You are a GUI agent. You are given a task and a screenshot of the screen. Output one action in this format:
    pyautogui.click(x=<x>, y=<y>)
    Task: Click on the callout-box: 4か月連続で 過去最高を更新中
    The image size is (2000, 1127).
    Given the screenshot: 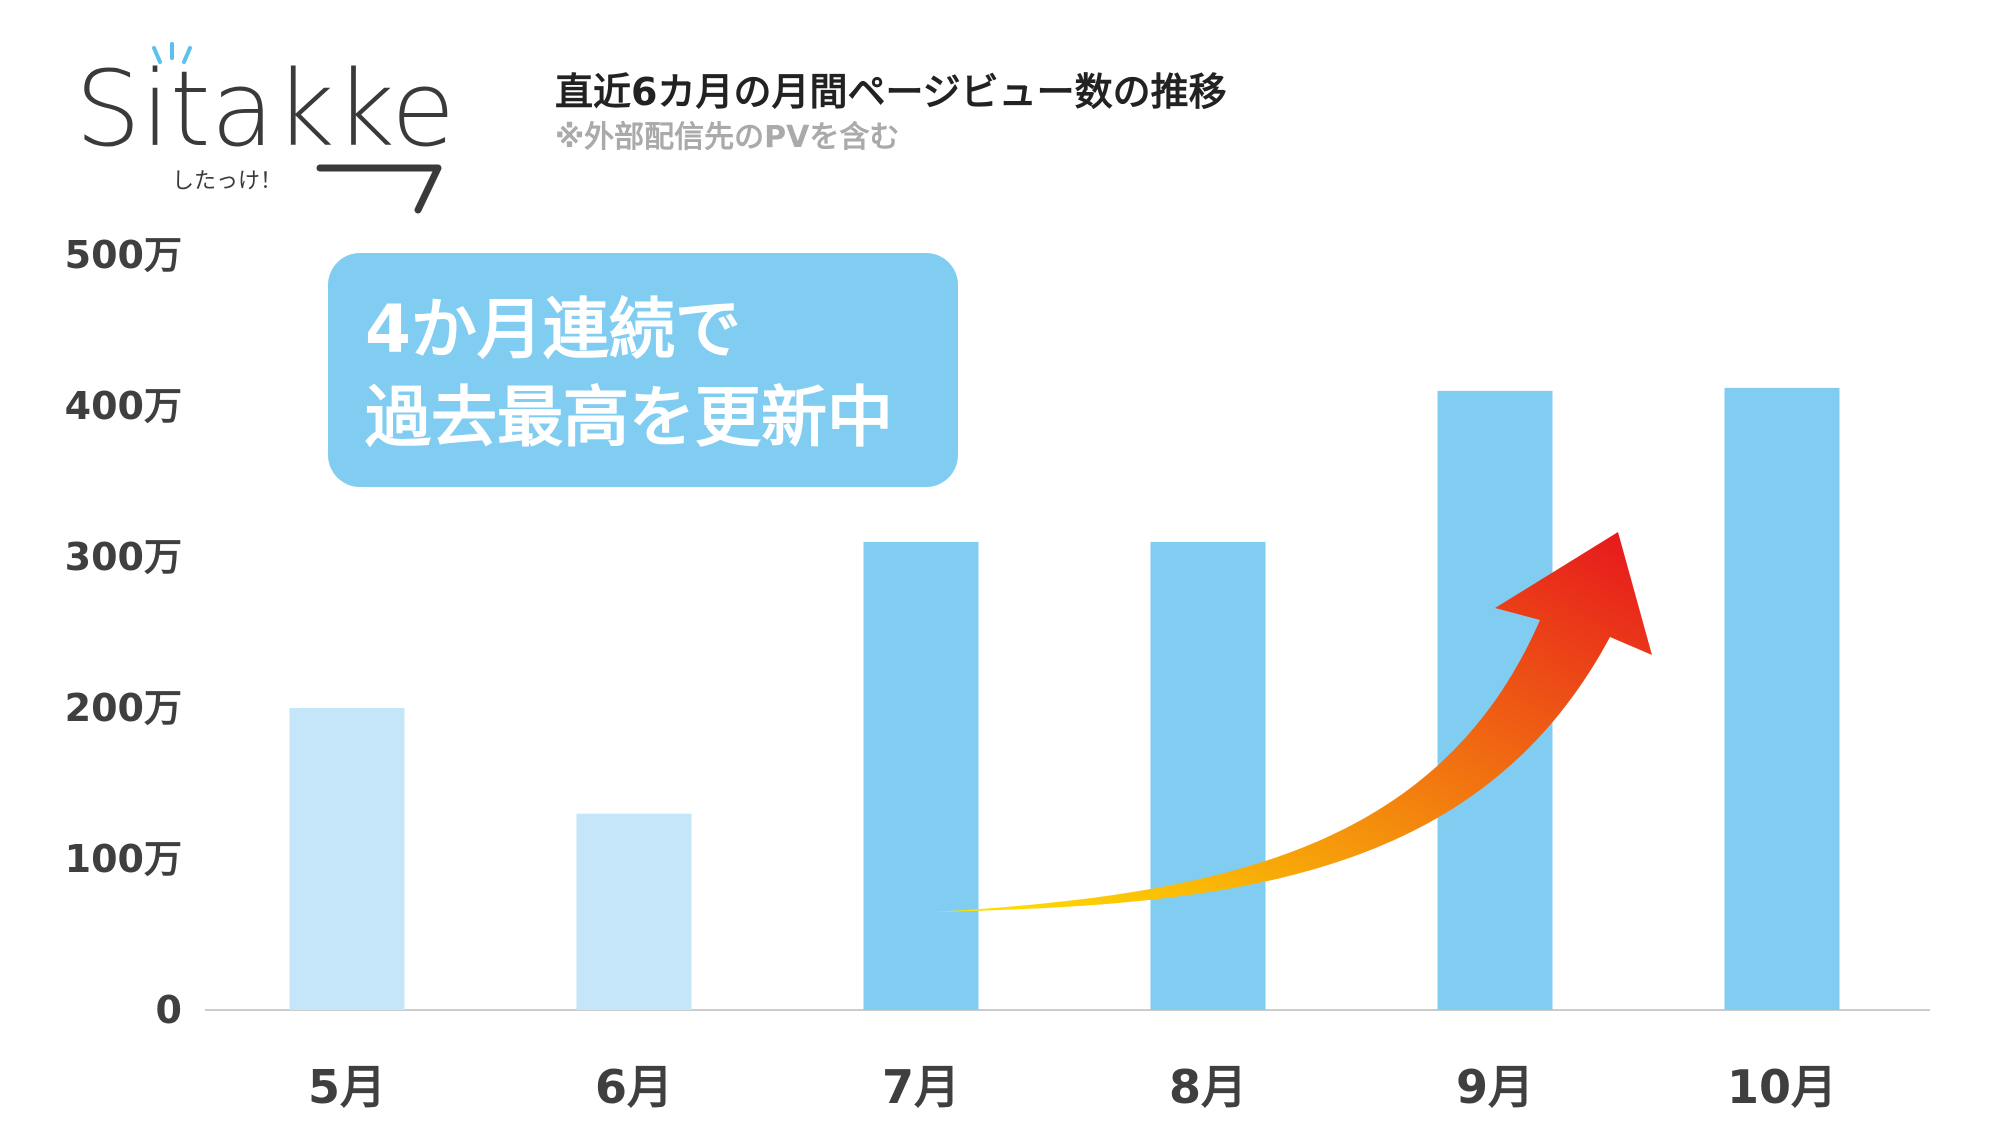 What is the action you would take?
    pyautogui.click(x=643, y=370)
    